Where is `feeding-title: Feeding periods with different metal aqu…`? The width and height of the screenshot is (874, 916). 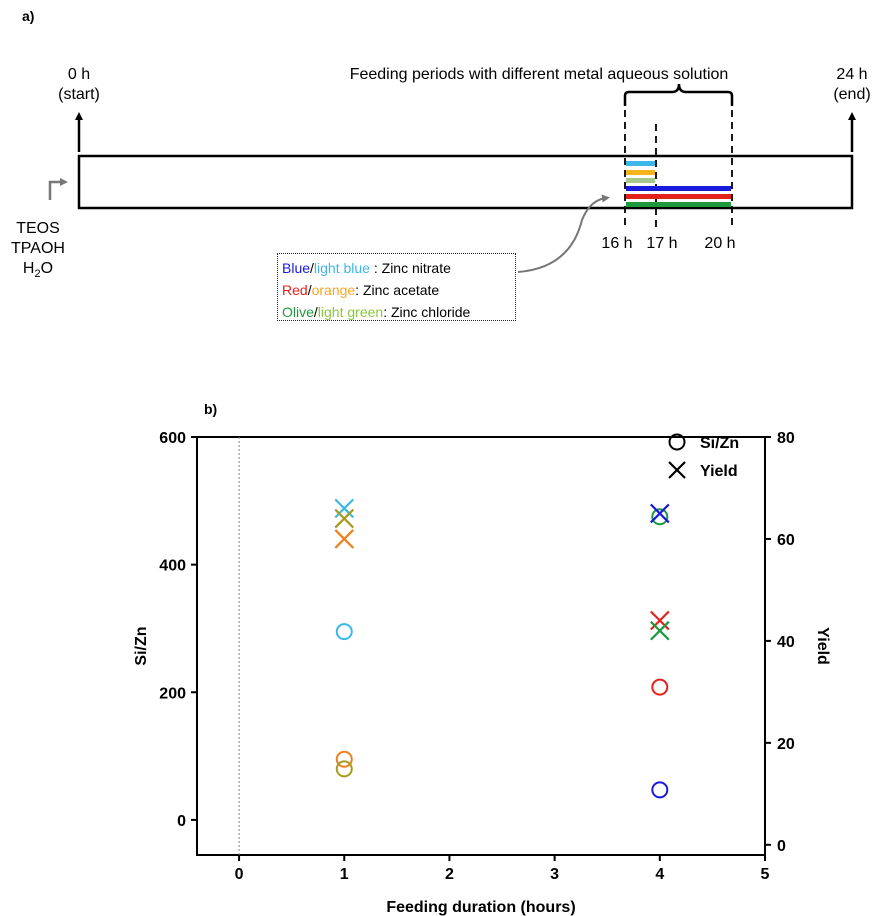
feeding-title: Feeding periods with different metal aqu… is located at coordinates (539, 74).